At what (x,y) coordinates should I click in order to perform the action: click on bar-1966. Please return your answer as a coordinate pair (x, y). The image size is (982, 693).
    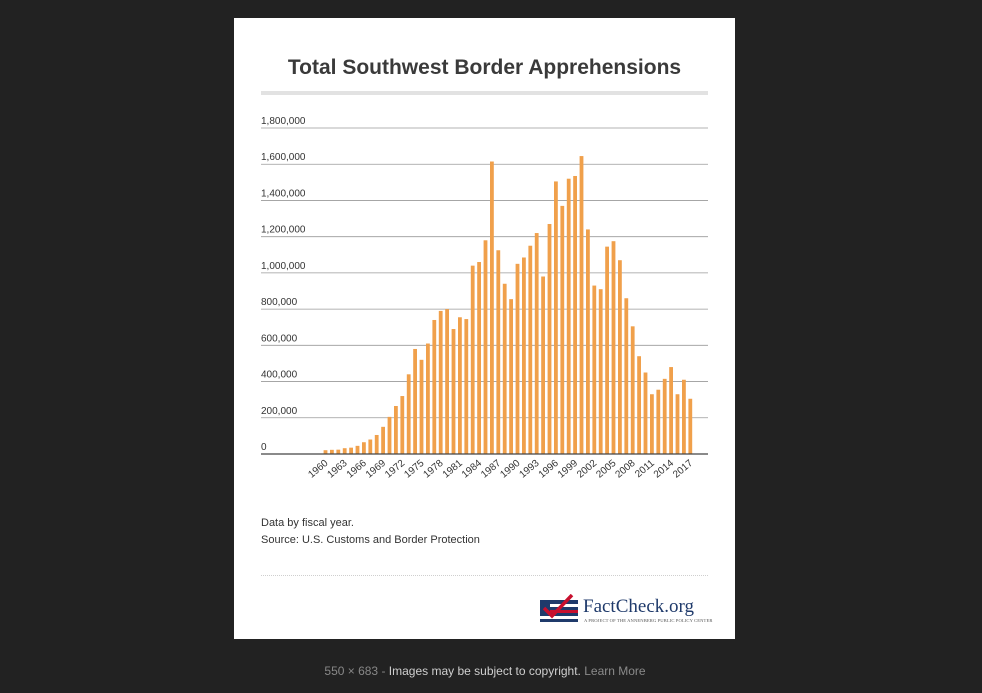
    Looking at the image, I should click on (364, 448).